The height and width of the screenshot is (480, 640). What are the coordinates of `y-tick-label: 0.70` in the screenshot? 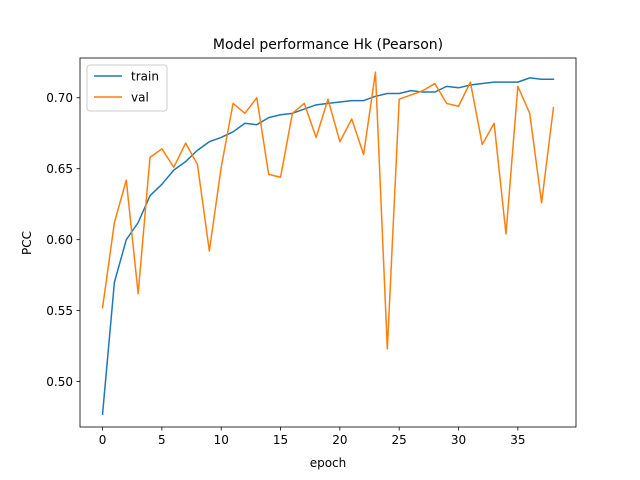 It's located at (59, 98).